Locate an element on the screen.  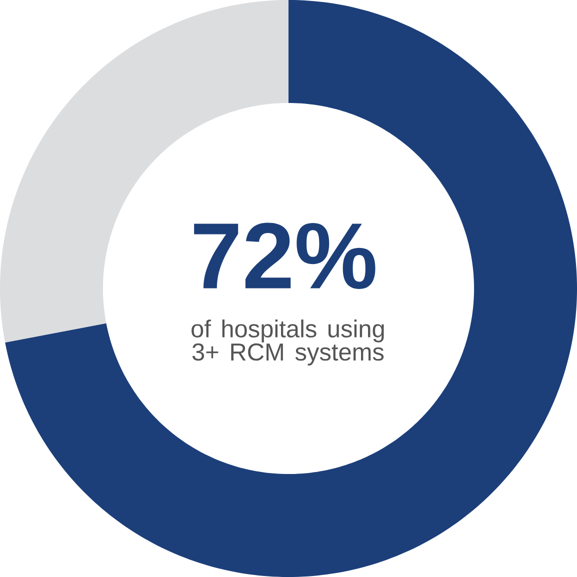
text: 72% is located at coordinates (285, 255).